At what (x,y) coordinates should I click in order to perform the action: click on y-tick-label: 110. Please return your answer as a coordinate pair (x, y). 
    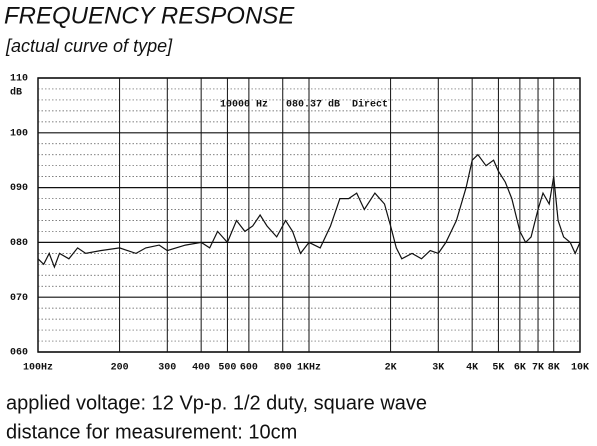
    Looking at the image, I should click on (19, 79).